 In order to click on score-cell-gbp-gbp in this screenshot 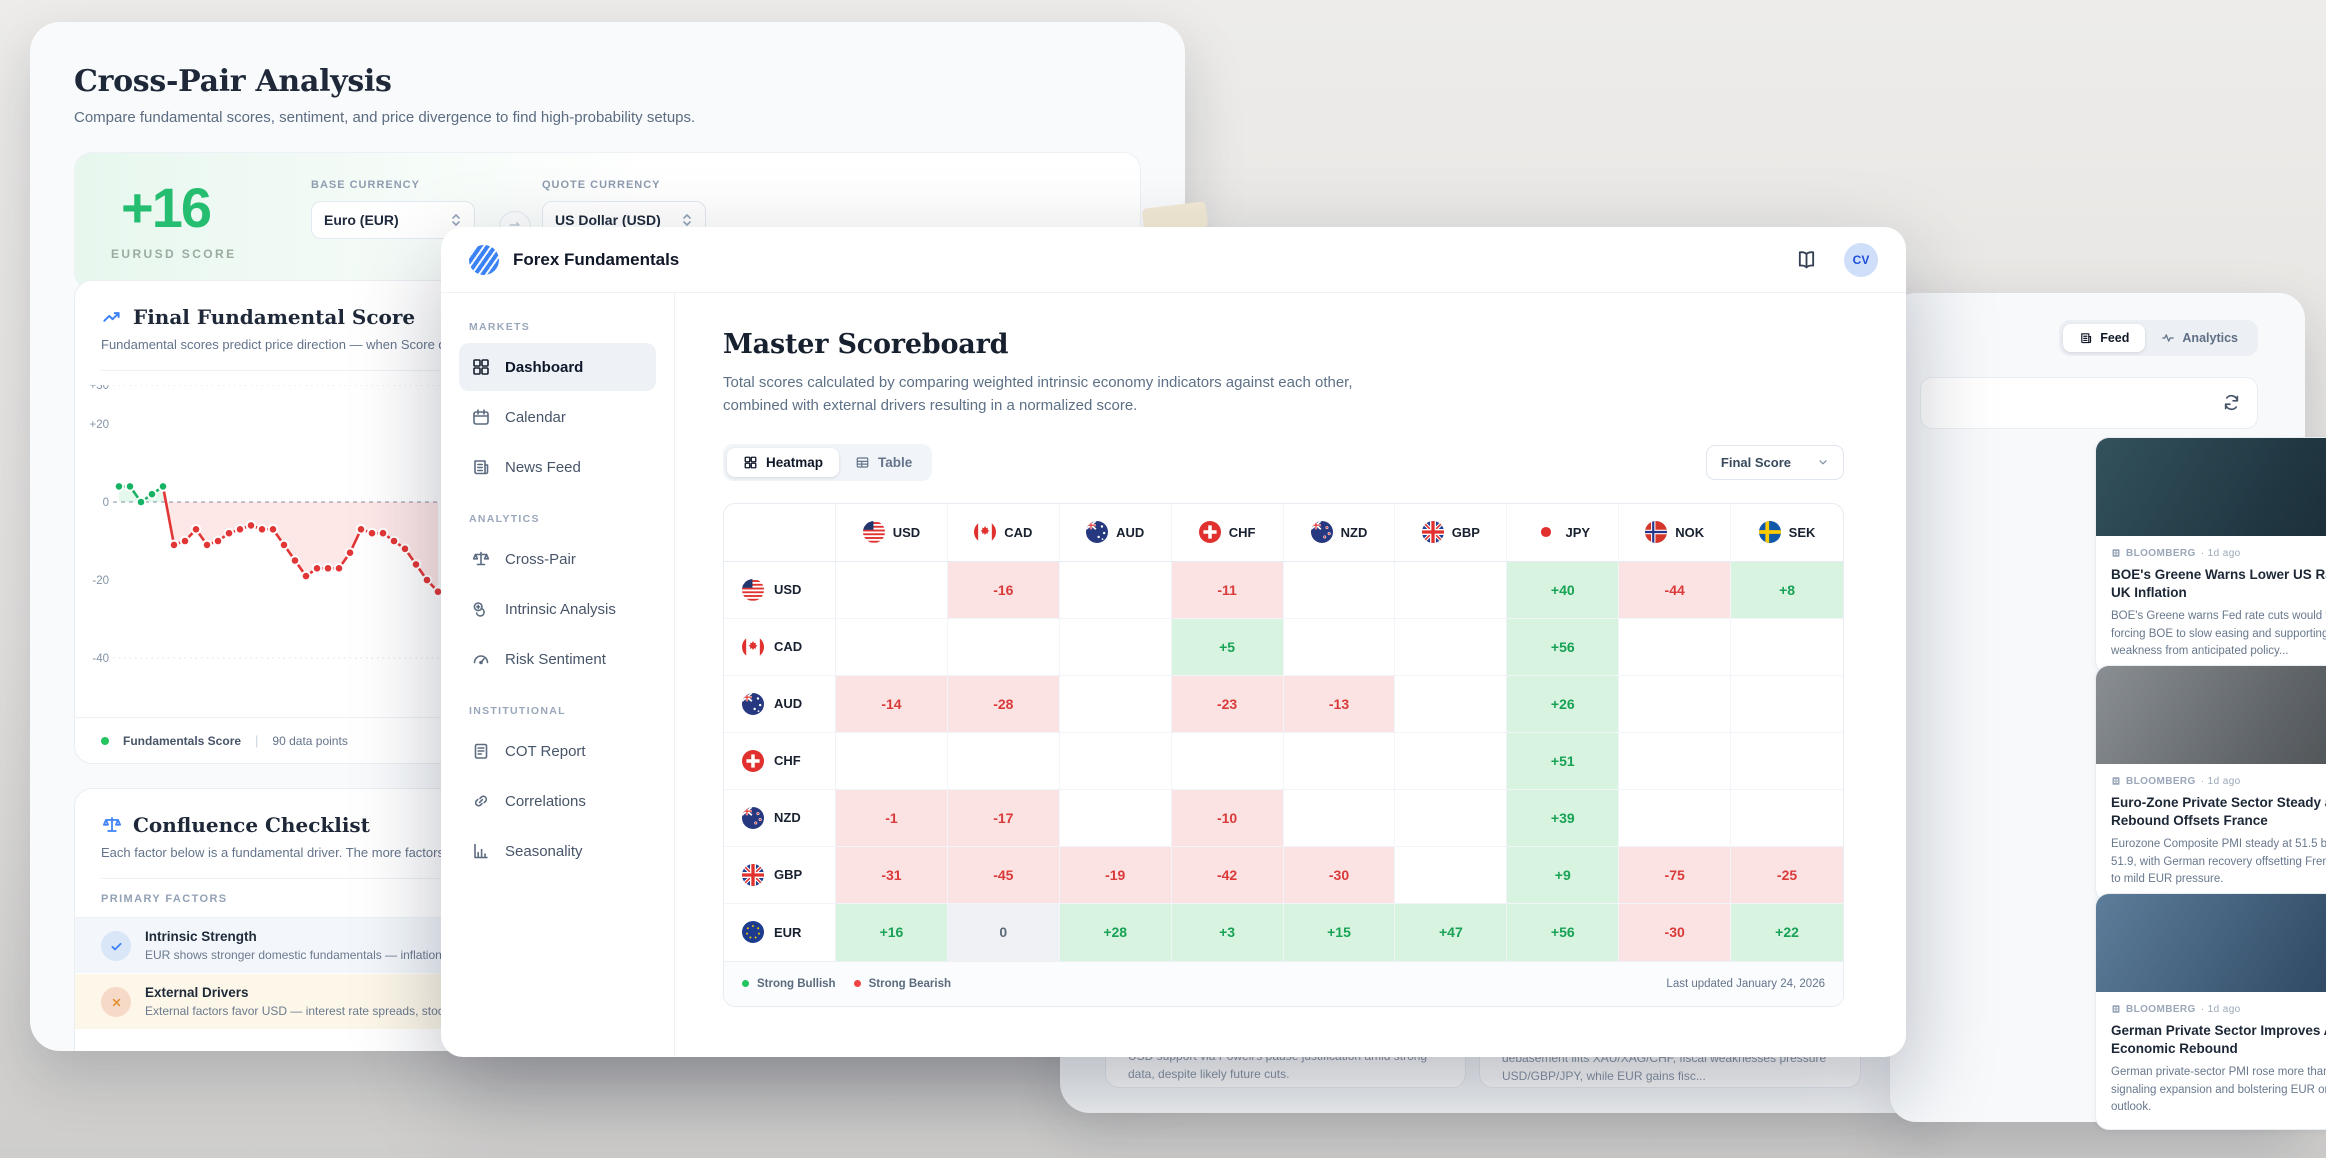, I will do `click(1451, 875)`.